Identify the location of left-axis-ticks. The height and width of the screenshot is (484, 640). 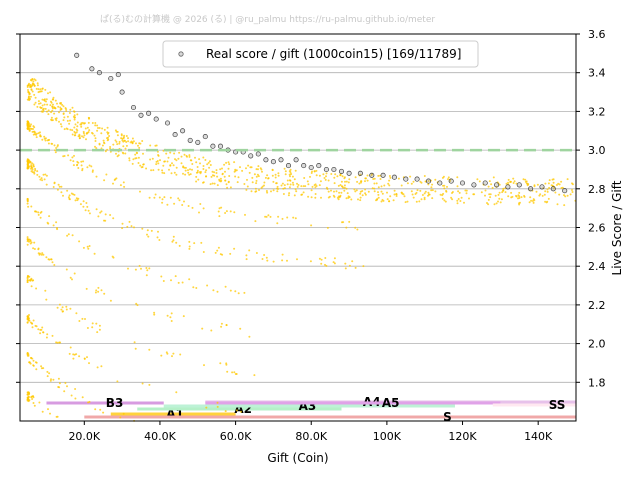
(18, 208).